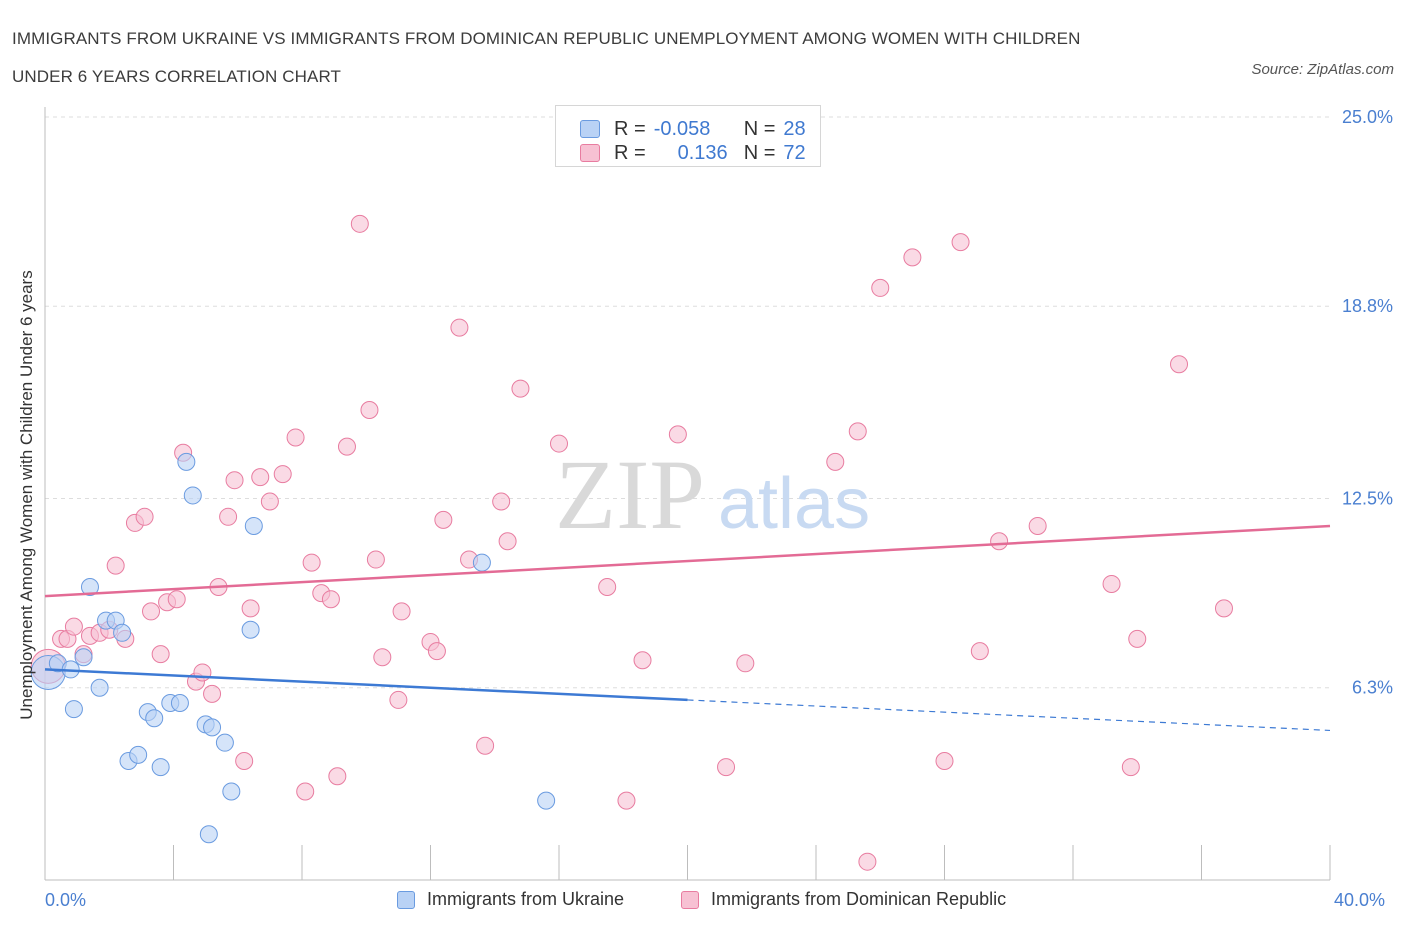 The image size is (1406, 930). I want to click on x-tick-label-max: 40.0%, so click(1360, 900).